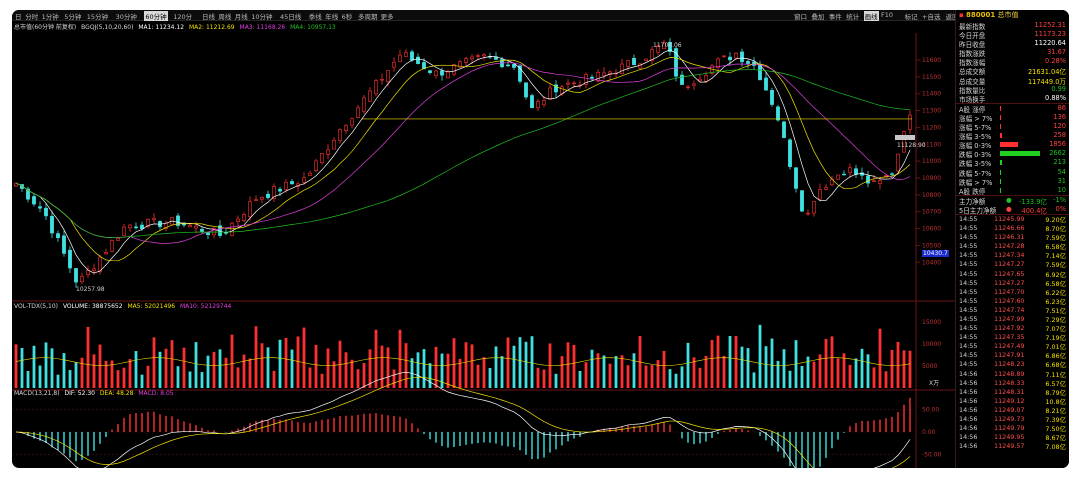  Describe the element at coordinates (161, 27) in the screenshot. I see `ma1-value: MA1: 11234.12` at that location.